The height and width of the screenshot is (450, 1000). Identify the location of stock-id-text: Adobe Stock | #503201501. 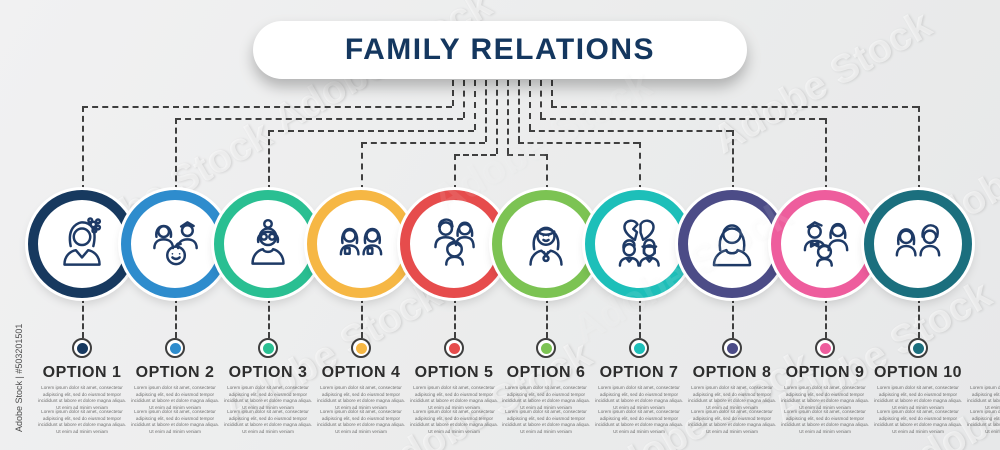
(19, 377).